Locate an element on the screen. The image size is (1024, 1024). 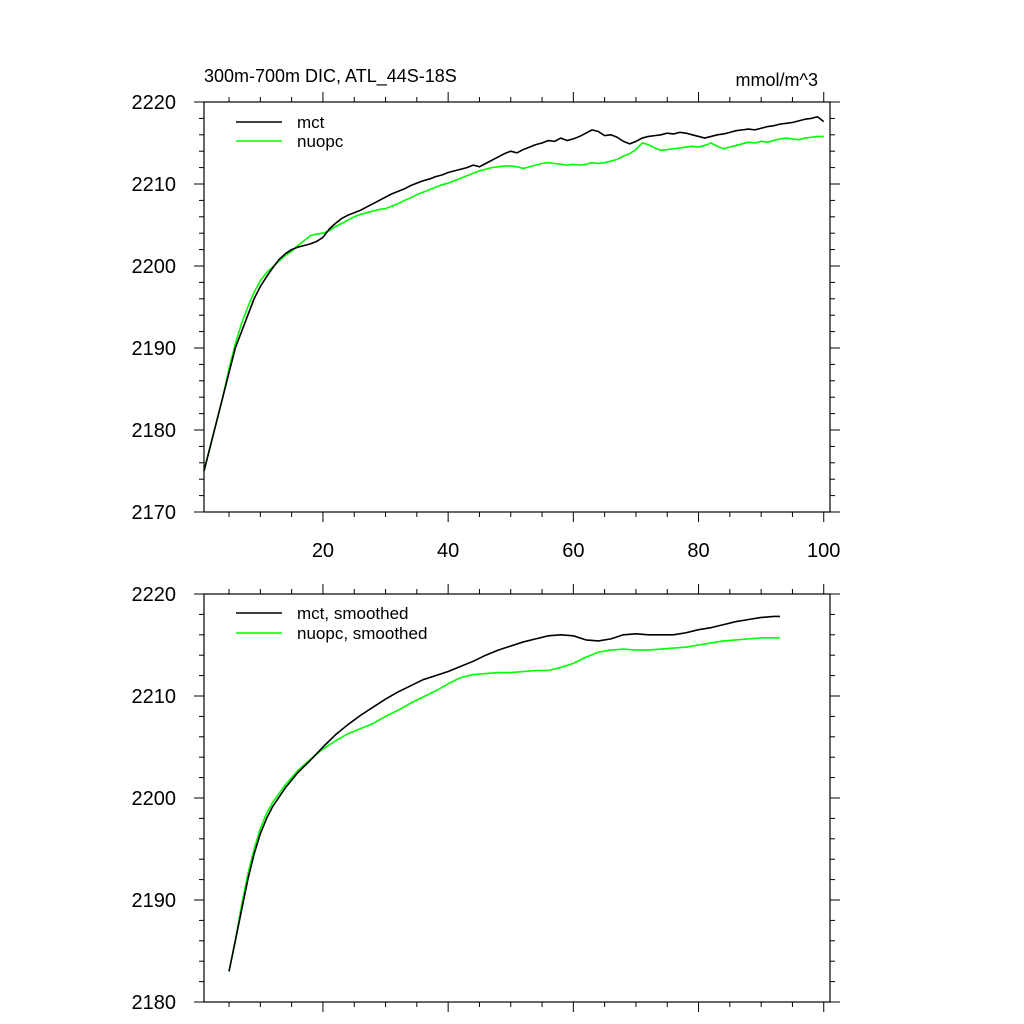
legend-label: mct, smoothed is located at coordinates (353, 613).